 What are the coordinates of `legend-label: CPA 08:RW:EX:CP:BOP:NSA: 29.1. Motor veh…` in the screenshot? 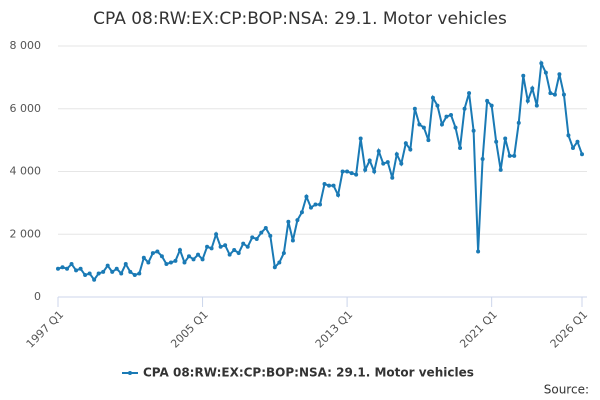 It's located at (308, 373).